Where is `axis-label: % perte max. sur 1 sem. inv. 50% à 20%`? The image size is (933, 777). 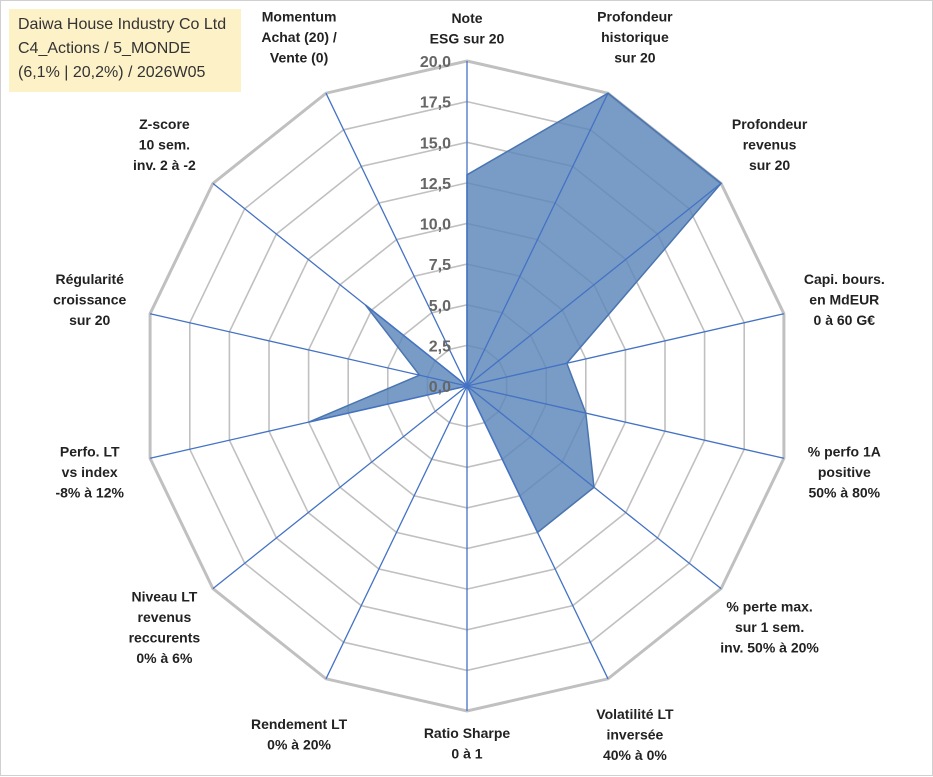
axis-label: % perte max. sur 1 sem. inv. 50% à 20% is located at coordinates (769, 627).